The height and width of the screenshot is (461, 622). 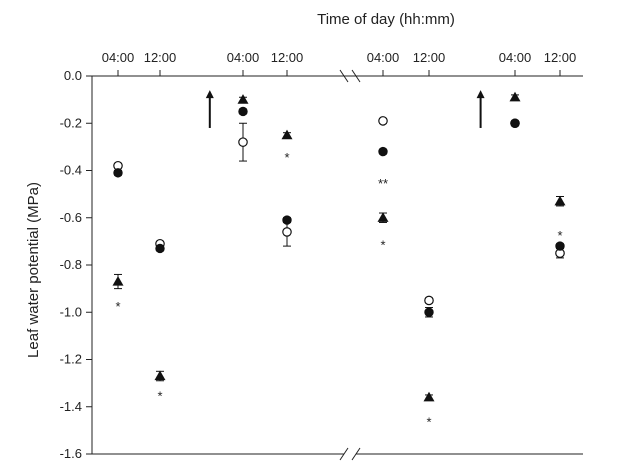 I want to click on significance-mark: **, so click(x=383, y=183).